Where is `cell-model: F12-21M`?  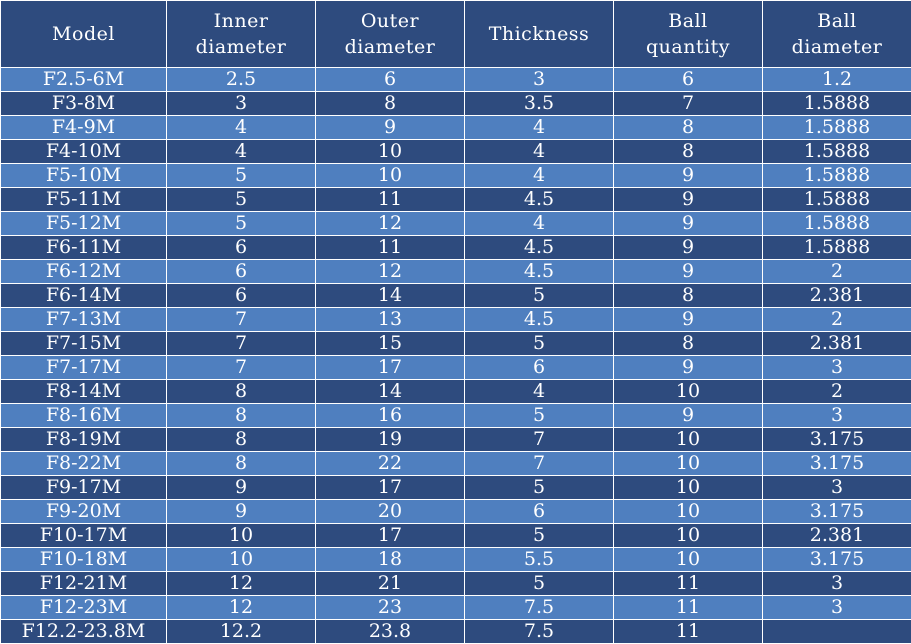 cell-model: F12-21M is located at coordinates (84, 584).